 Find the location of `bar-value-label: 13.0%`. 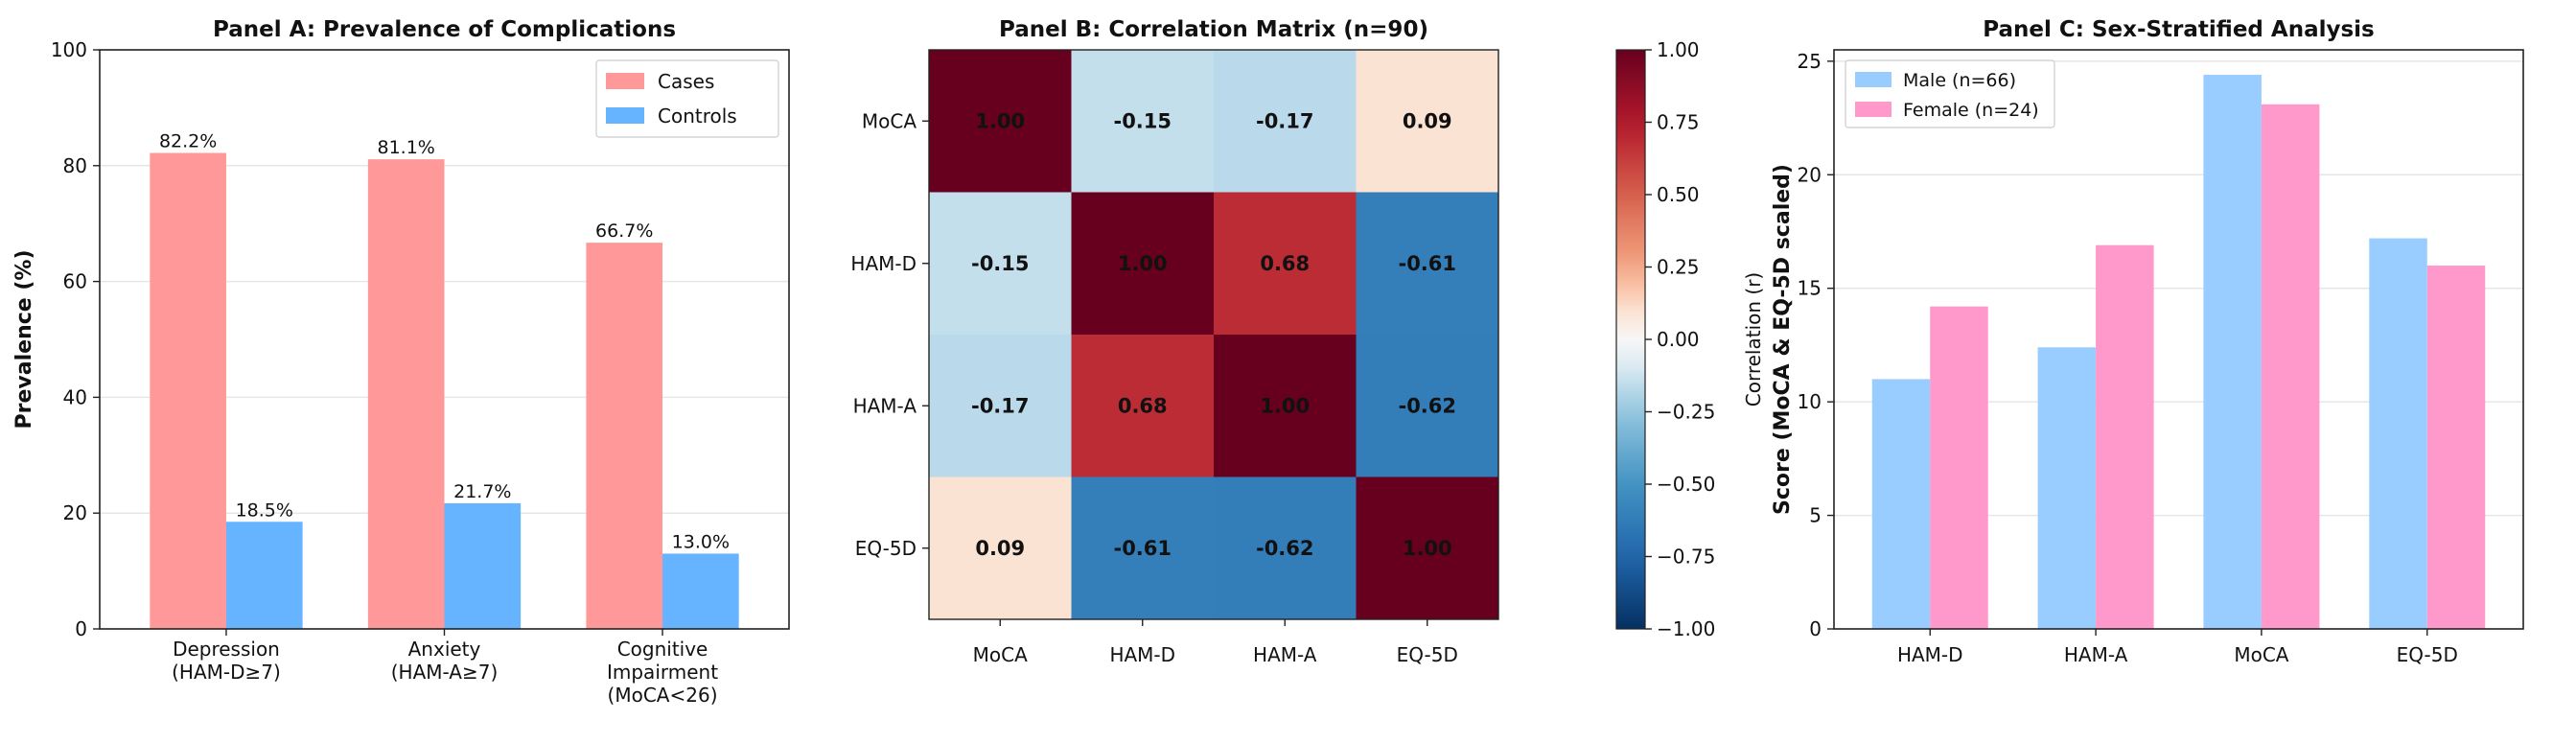

bar-value-label: 13.0% is located at coordinates (701, 541).